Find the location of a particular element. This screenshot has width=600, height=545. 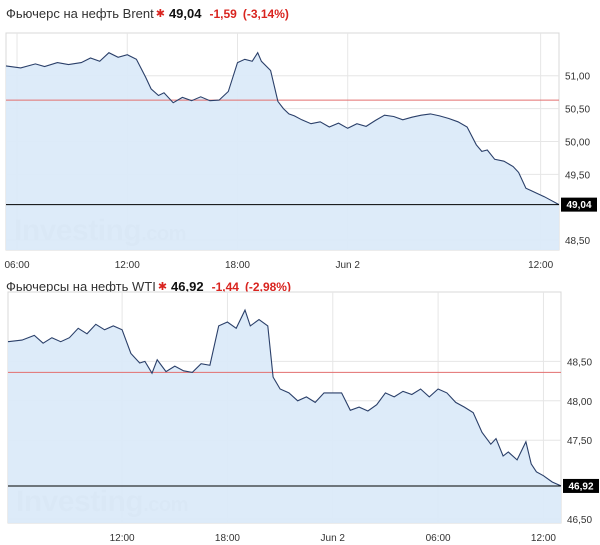

brent-y-tick-2: 50,00 is located at coordinates (577, 143).